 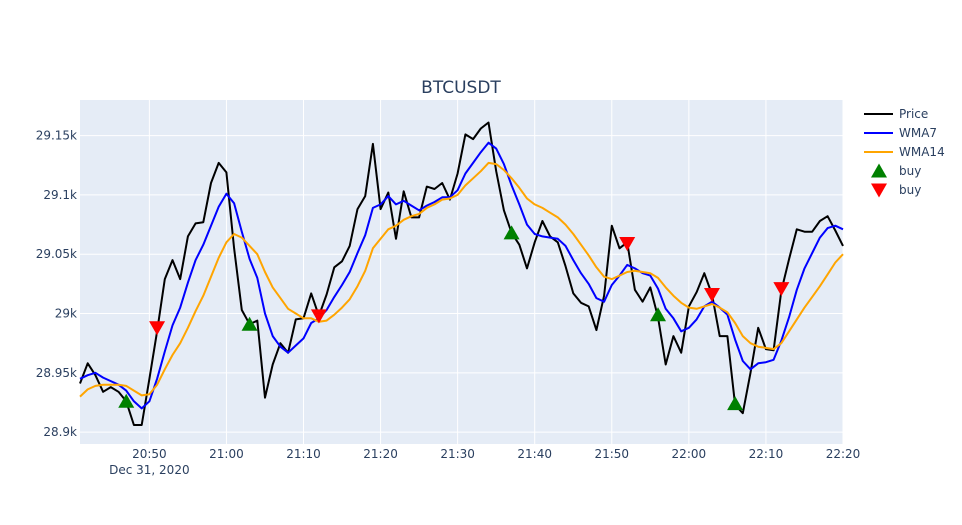 I want to click on y-tick-label: 29.1k, so click(x=60, y=195).